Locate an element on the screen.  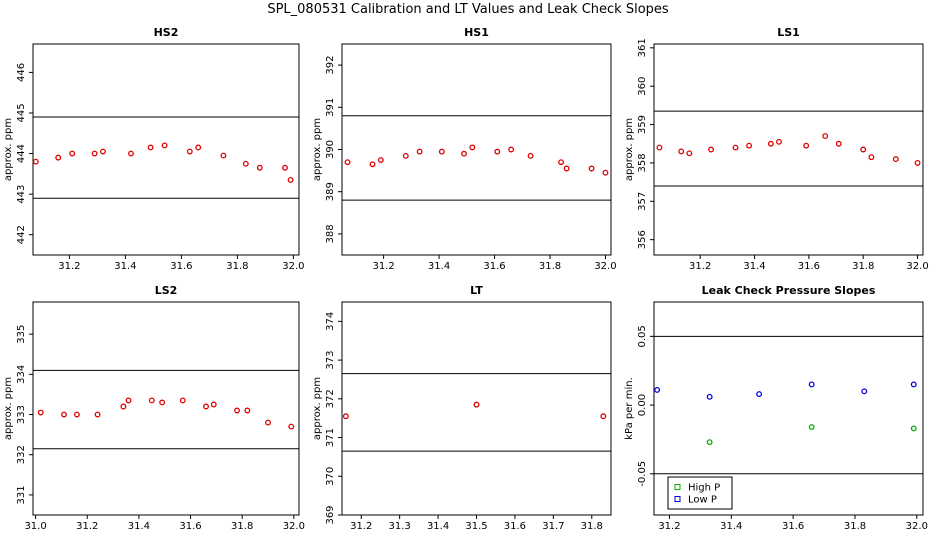
y-axis-label: kPa per min. is located at coordinates (629, 408).